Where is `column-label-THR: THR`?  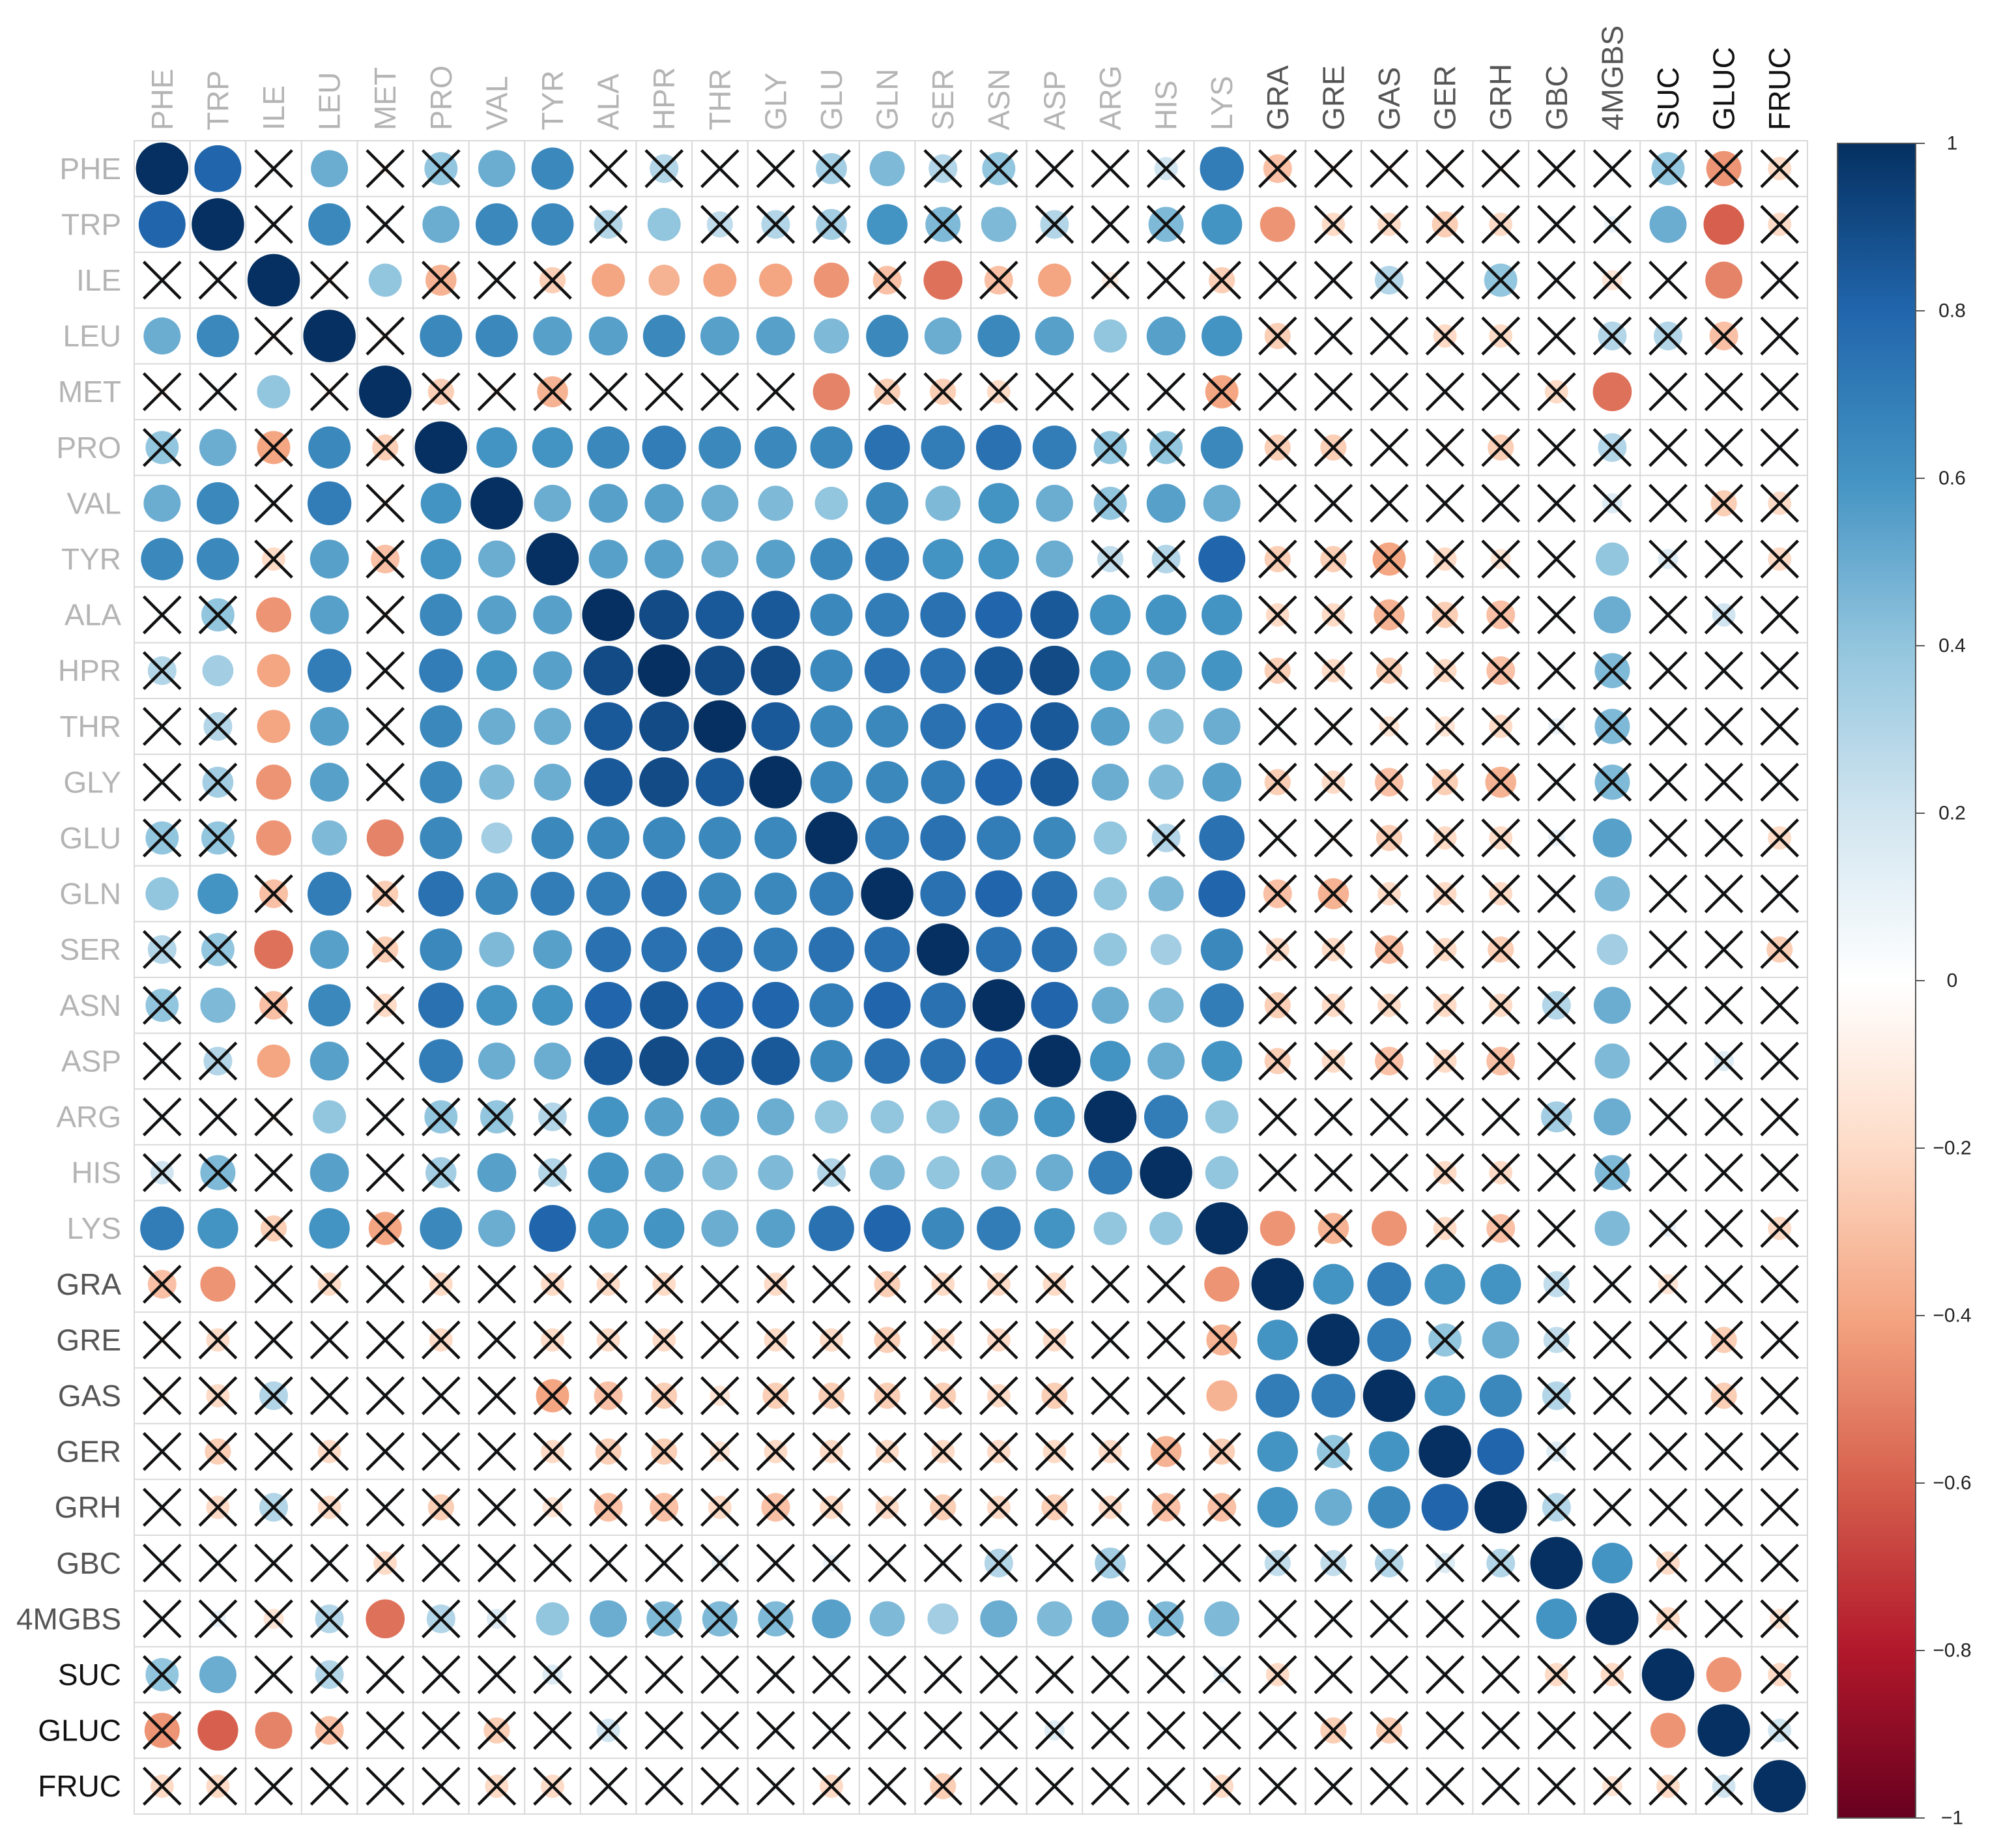 column-label-THR: THR is located at coordinates (720, 99).